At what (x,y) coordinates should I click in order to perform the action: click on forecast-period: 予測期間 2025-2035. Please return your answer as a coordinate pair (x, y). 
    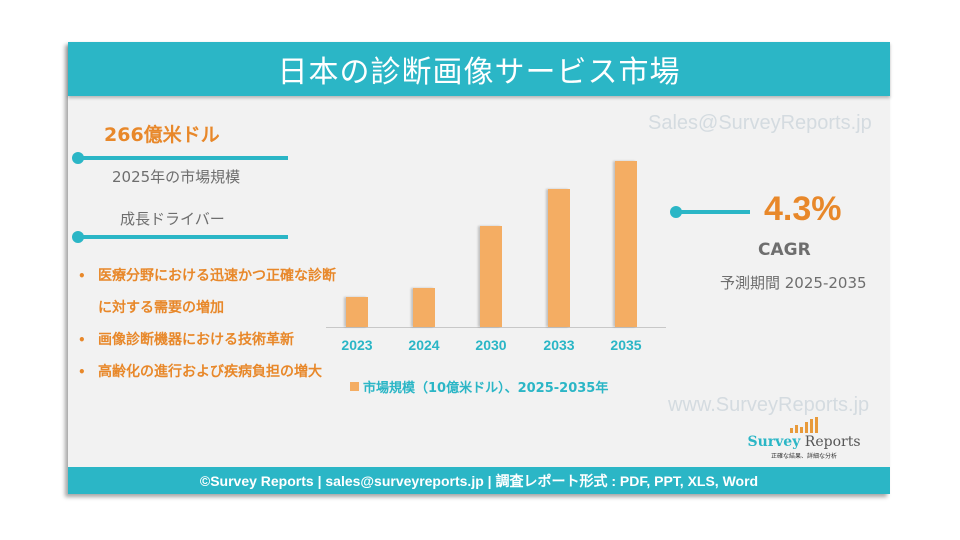
    Looking at the image, I should click on (793, 283).